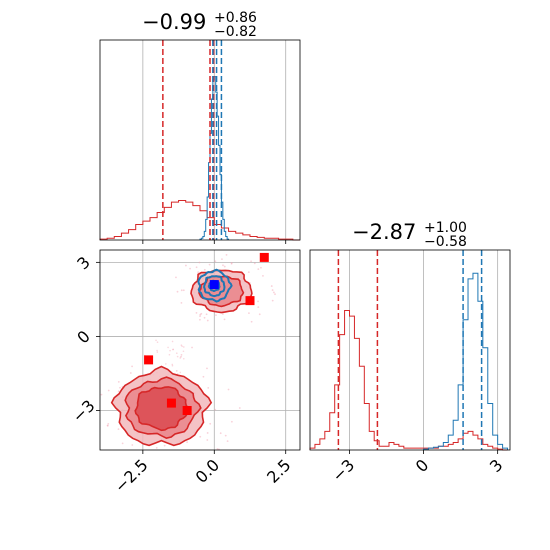  I want to click on x-tick-label: −2.5, so click(131, 475).